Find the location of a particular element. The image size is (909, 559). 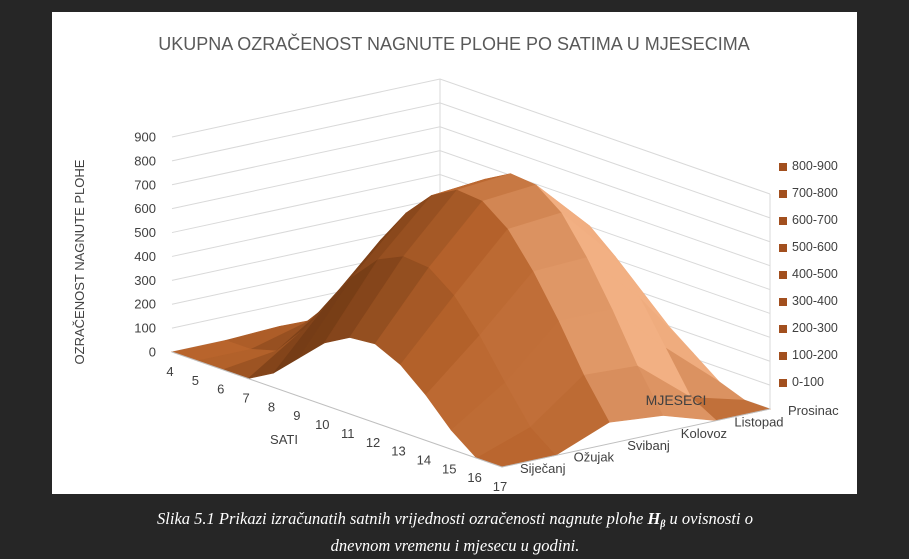

axis-line-hours is located at coordinates (337, 409).